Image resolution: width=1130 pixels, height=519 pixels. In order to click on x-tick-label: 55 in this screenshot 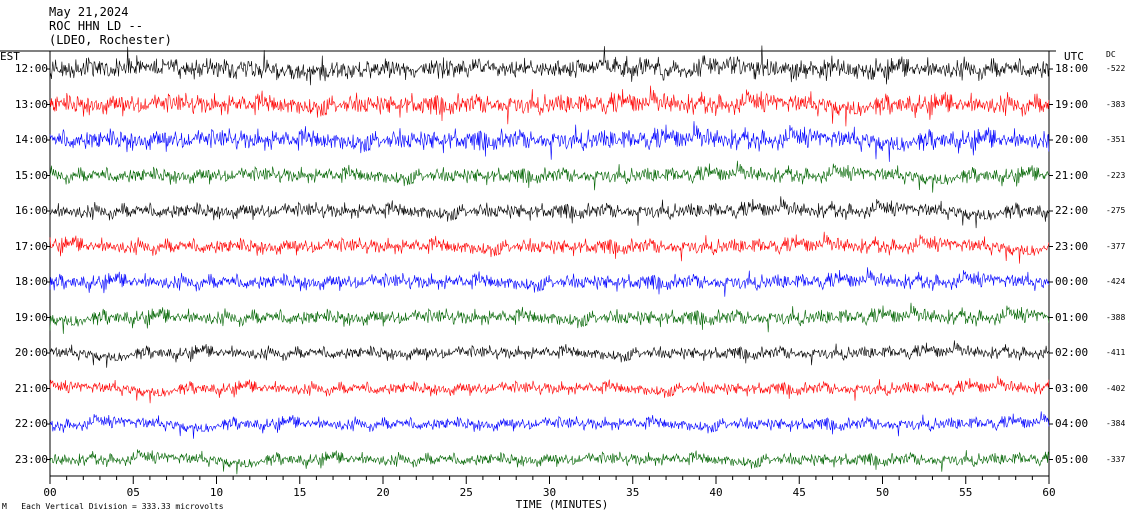, I will do `click(966, 492)`.